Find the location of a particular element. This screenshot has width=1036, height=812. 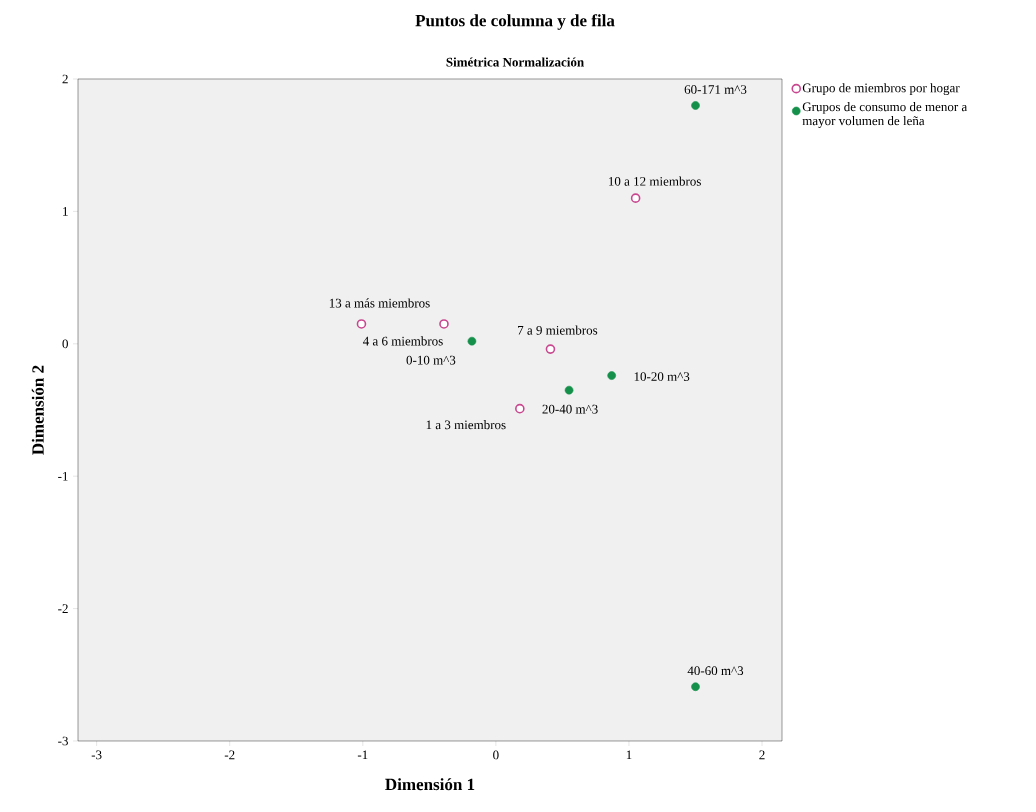

chart-title: Puntos de columna y de fila is located at coordinates (515, 22).